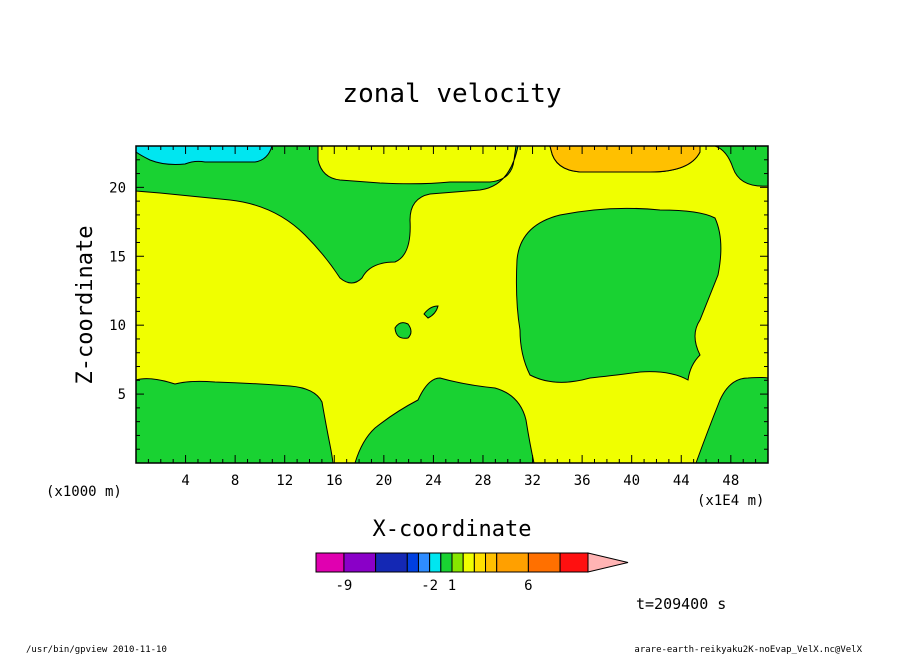  Describe the element at coordinates (528, 586) in the screenshot. I see `colorbar-label: 6` at that location.